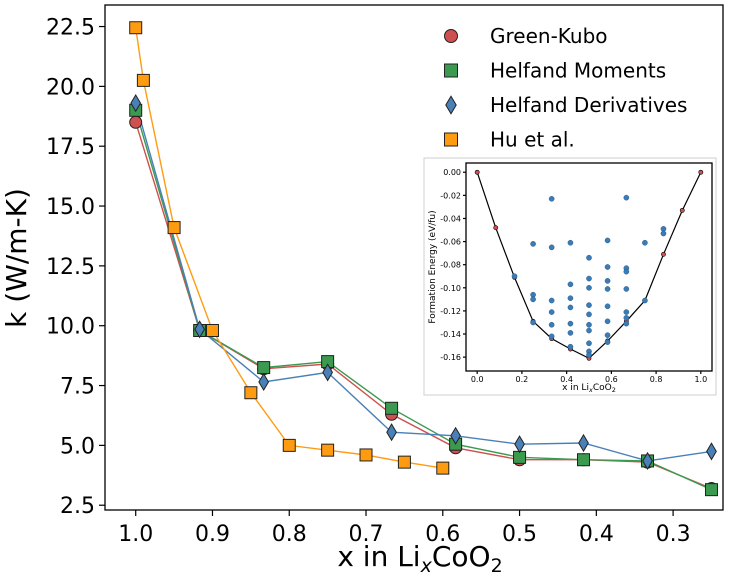 The height and width of the screenshot is (576, 738). What do you see at coordinates (289, 534) in the screenshot?
I see `x-tick-label: 0.8` at bounding box center [289, 534].